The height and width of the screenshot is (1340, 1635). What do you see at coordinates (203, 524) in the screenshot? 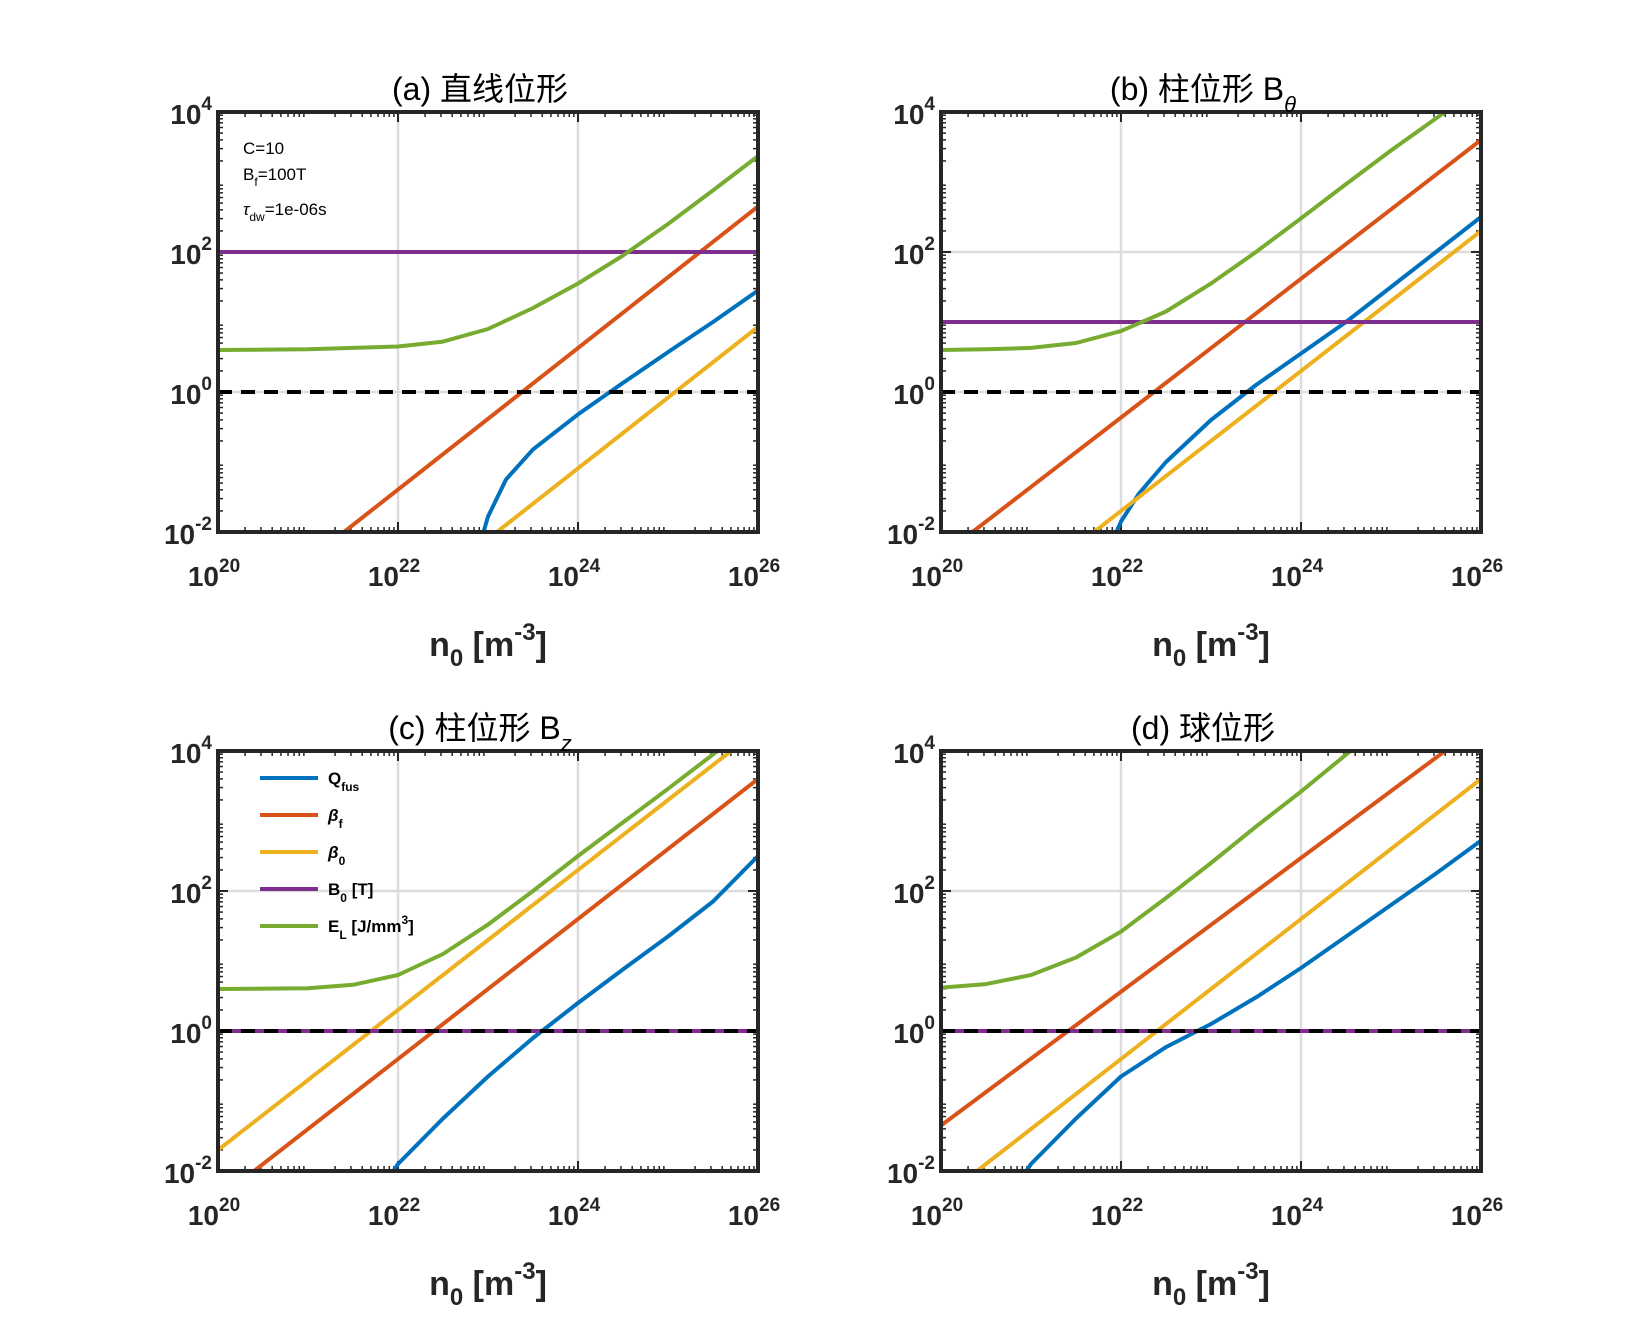
I see `y-tick-exp: -2` at bounding box center [203, 524].